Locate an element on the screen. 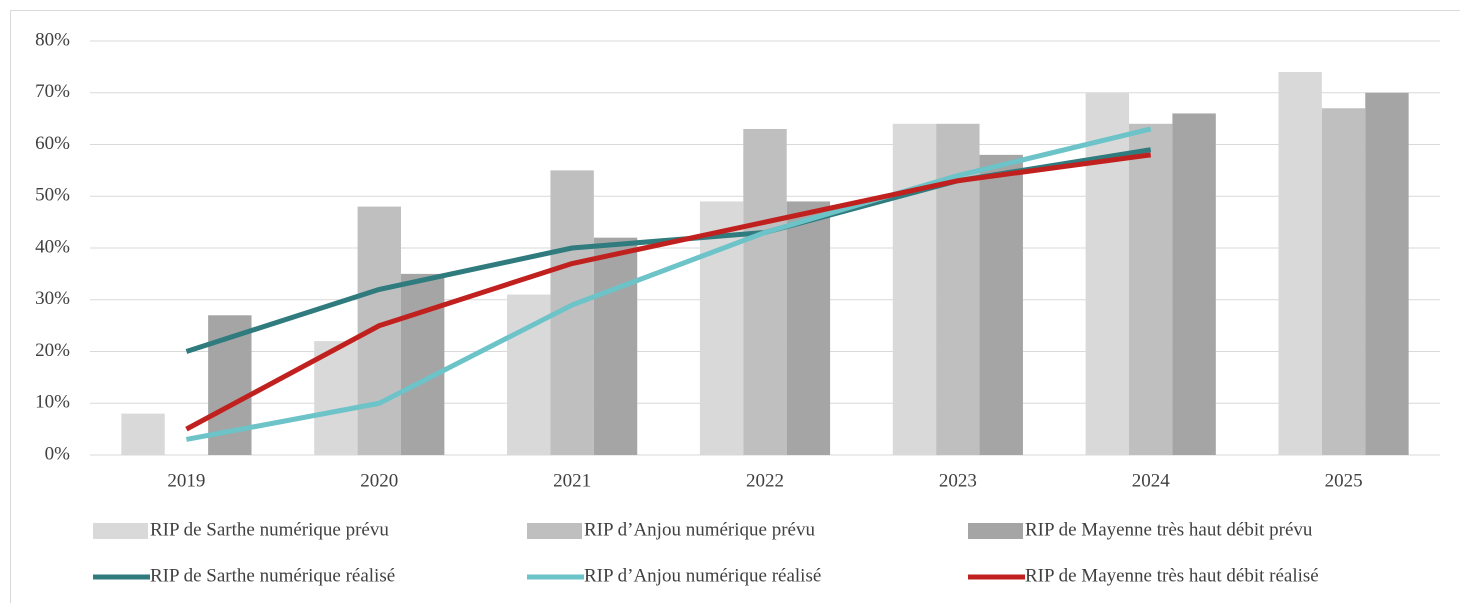  legend-label: RIP de Sarthe numérique prévu is located at coordinates (269, 529).